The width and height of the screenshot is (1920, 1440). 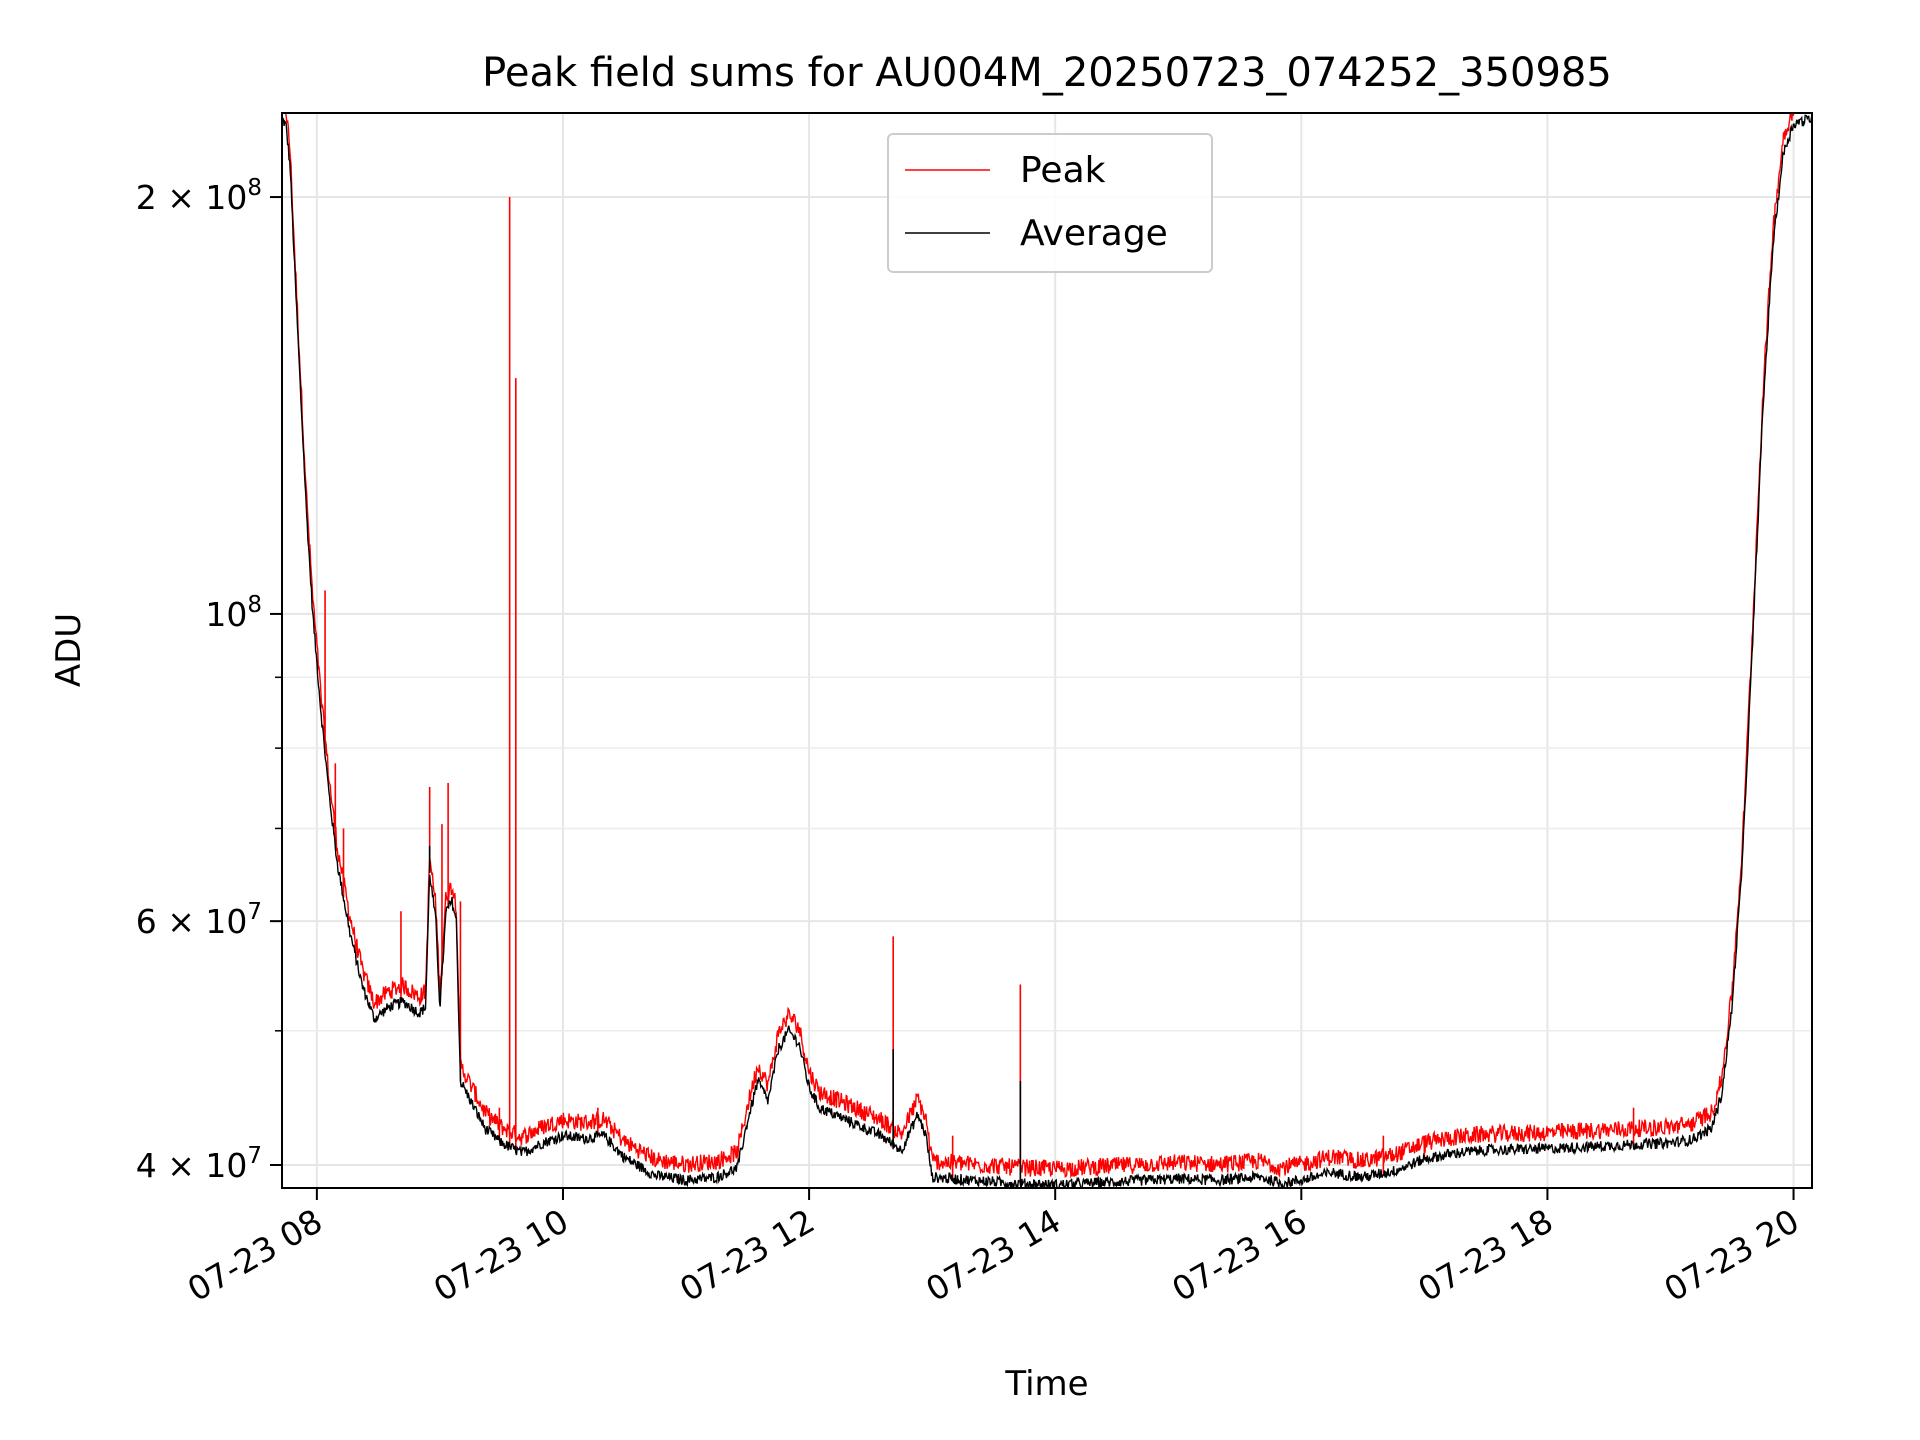 I want to click on x-axis-label: Time, so click(x=1046, y=1384).